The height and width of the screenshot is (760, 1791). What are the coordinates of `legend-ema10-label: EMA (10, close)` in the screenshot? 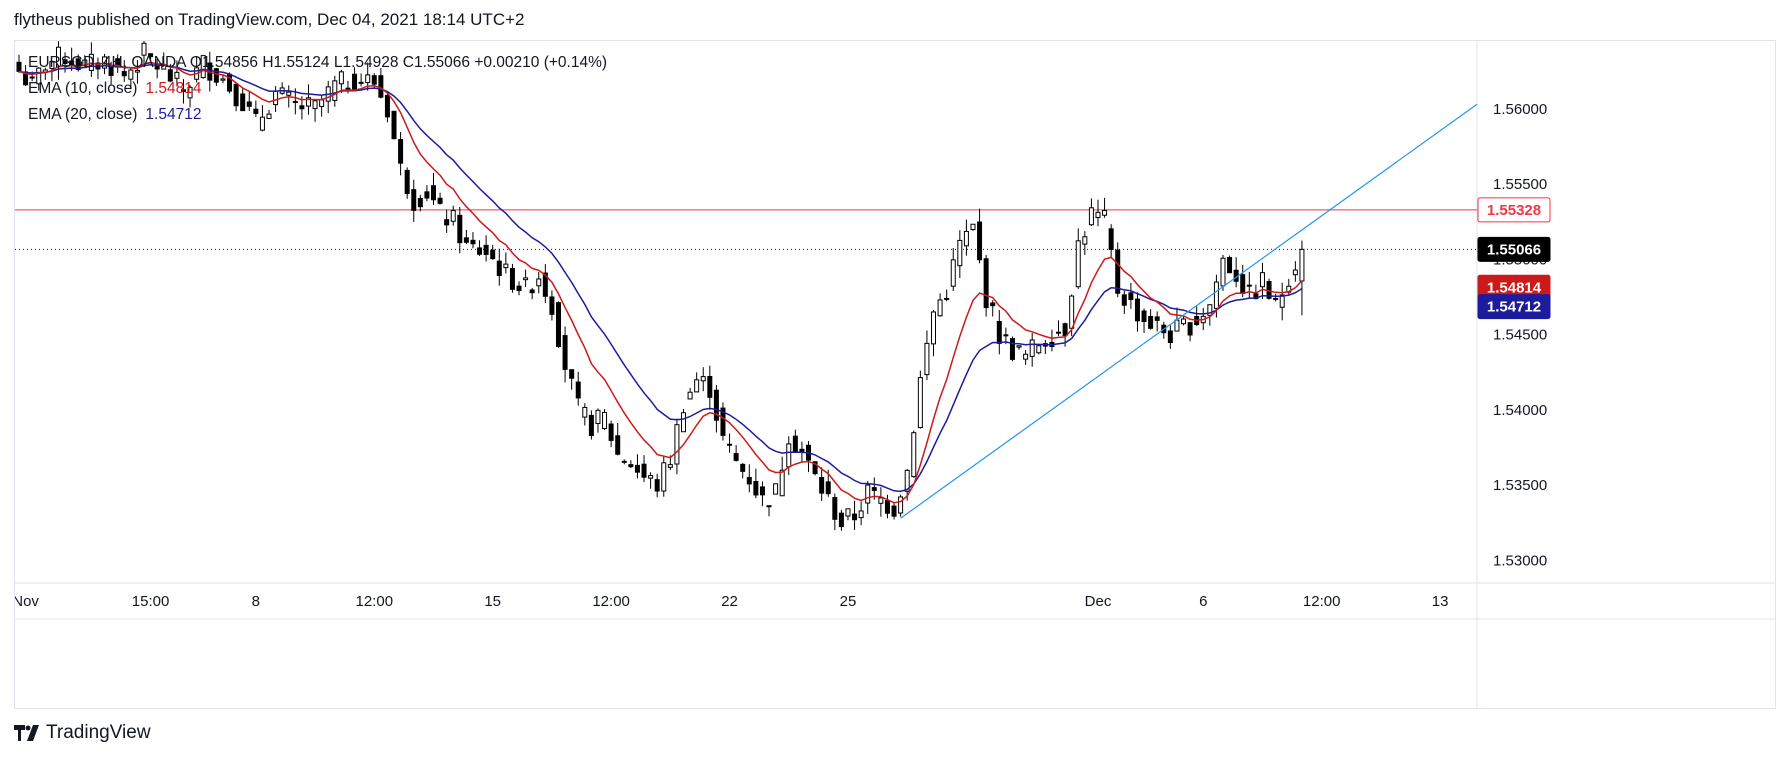 It's located at (83, 88).